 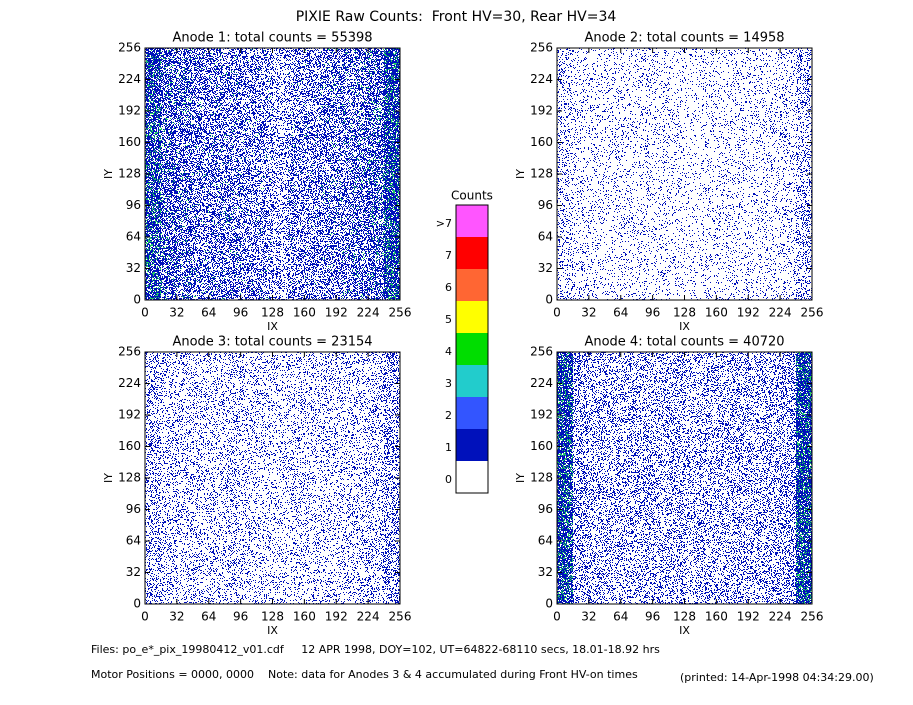 I want to click on colorbar-label: 5, so click(x=448, y=319).